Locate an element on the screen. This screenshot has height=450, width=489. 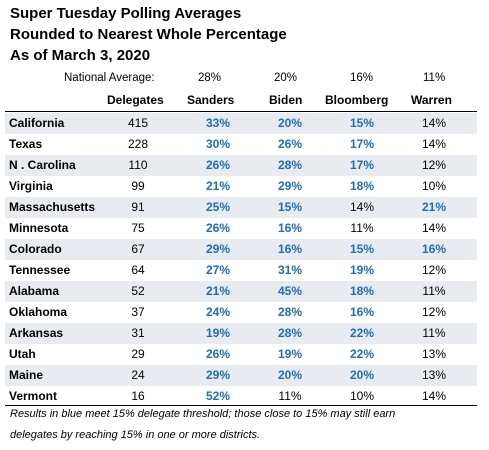
biden-cell: 15% is located at coordinates (290, 207).